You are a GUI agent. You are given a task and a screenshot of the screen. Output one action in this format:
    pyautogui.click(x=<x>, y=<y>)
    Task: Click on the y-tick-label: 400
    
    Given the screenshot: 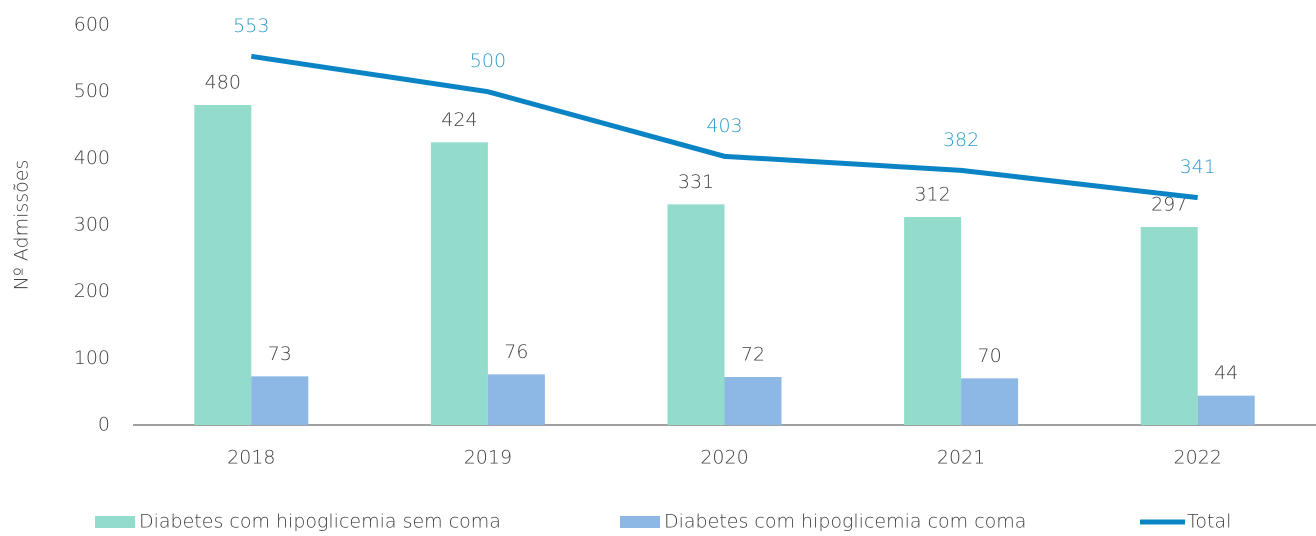 What is the action you would take?
    pyautogui.click(x=92, y=158)
    